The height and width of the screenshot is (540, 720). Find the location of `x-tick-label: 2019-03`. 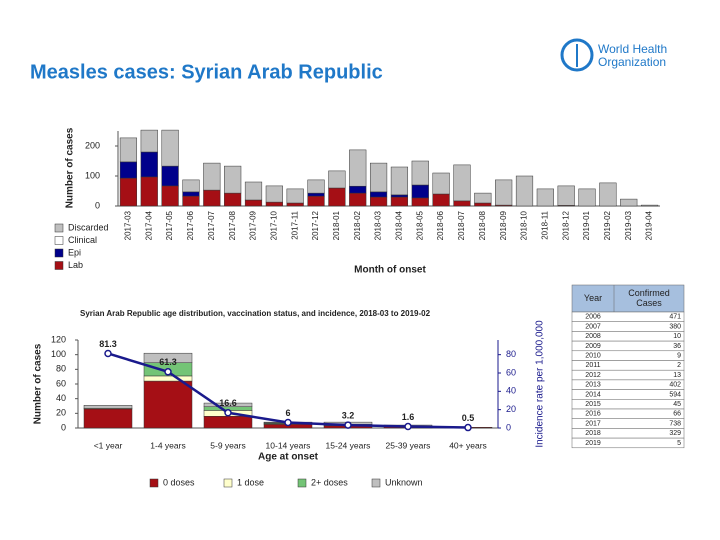

x-tick-label: 2019-03 is located at coordinates (628, 225).